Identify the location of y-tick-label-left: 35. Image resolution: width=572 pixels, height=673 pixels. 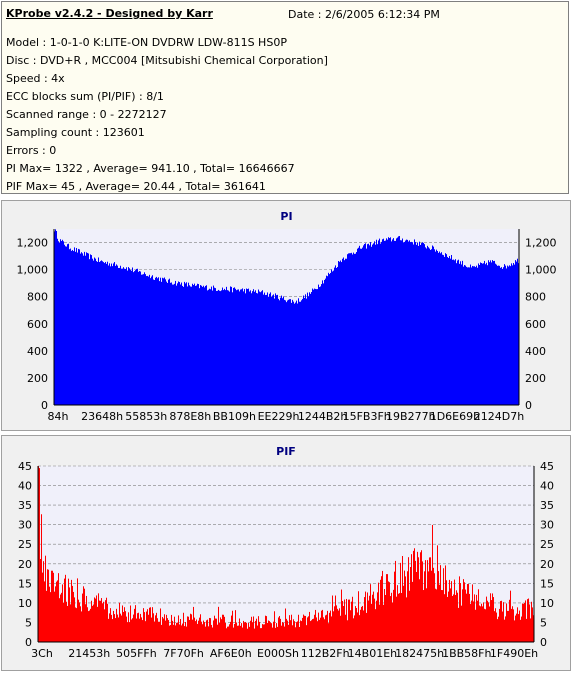
(25, 505).